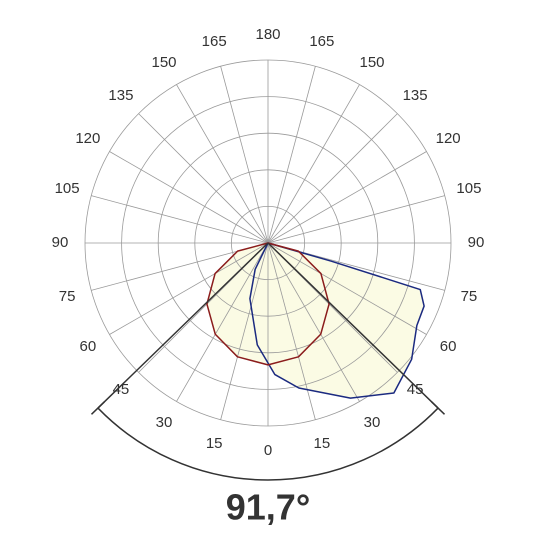 This screenshot has width=540, height=545. I want to click on angle-label: 0, so click(268, 450).